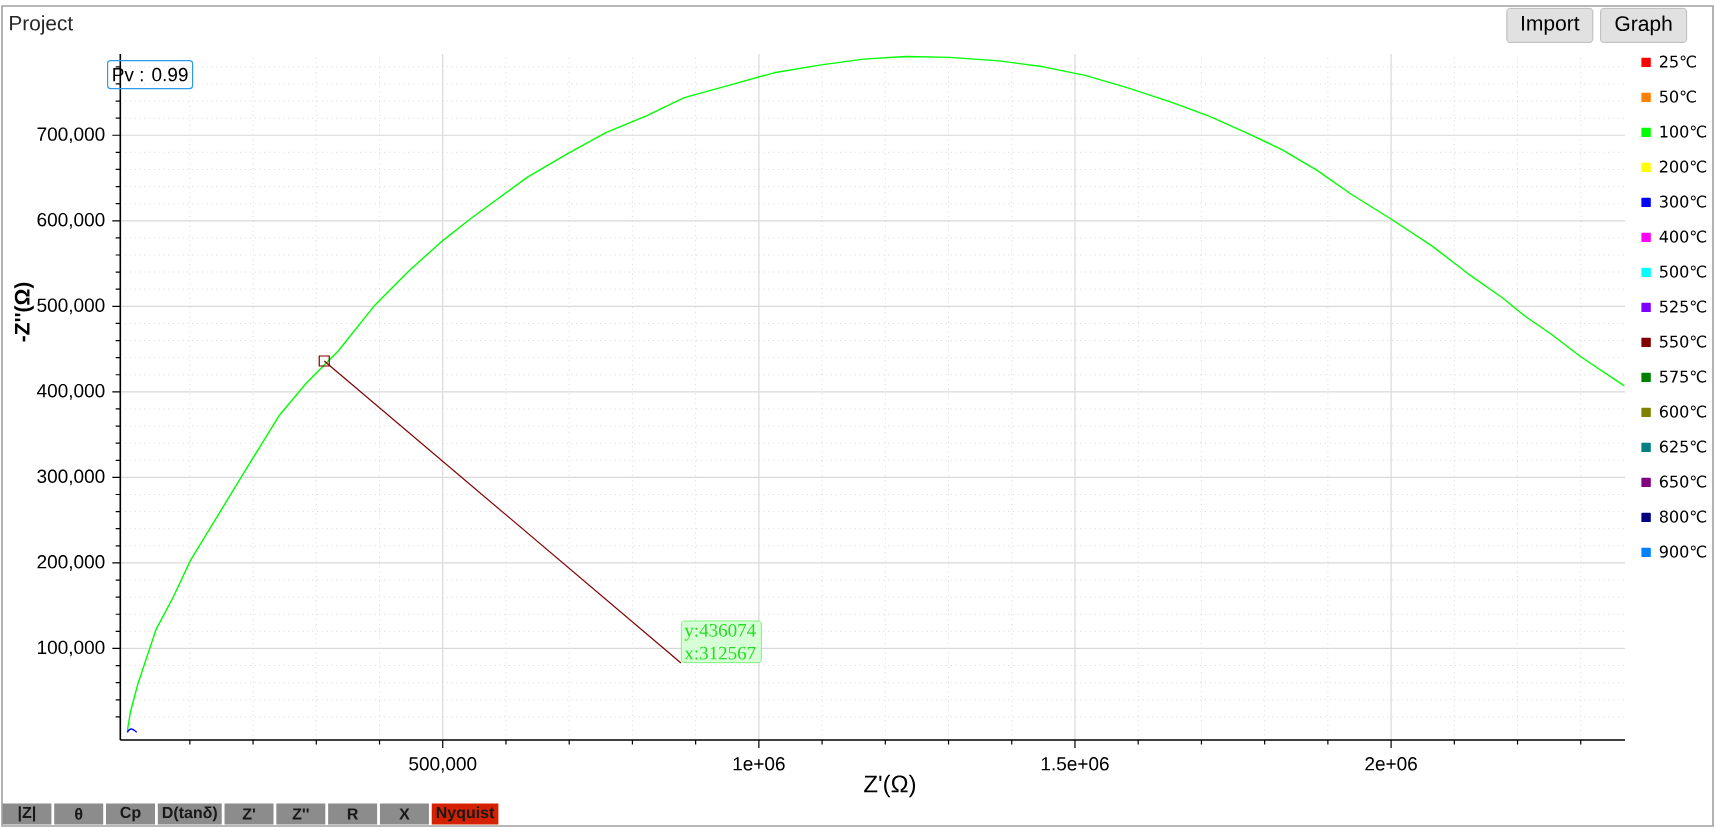 This screenshot has width=1716, height=831. Describe the element at coordinates (1683, 516) in the screenshot. I see `legend-label: 800℃` at that location.